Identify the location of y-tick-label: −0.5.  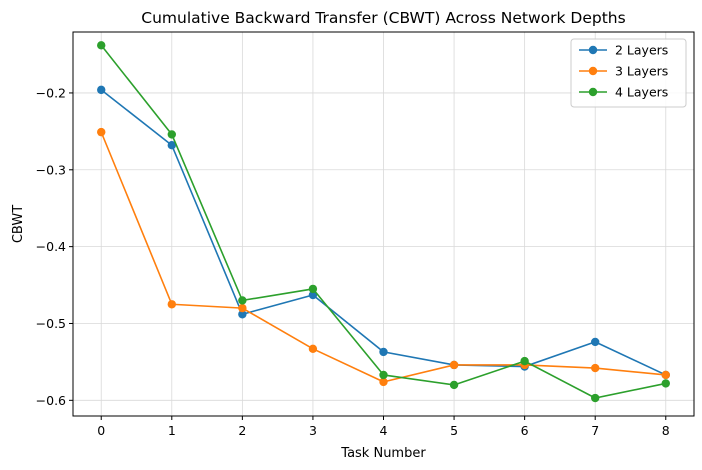
(51, 323).